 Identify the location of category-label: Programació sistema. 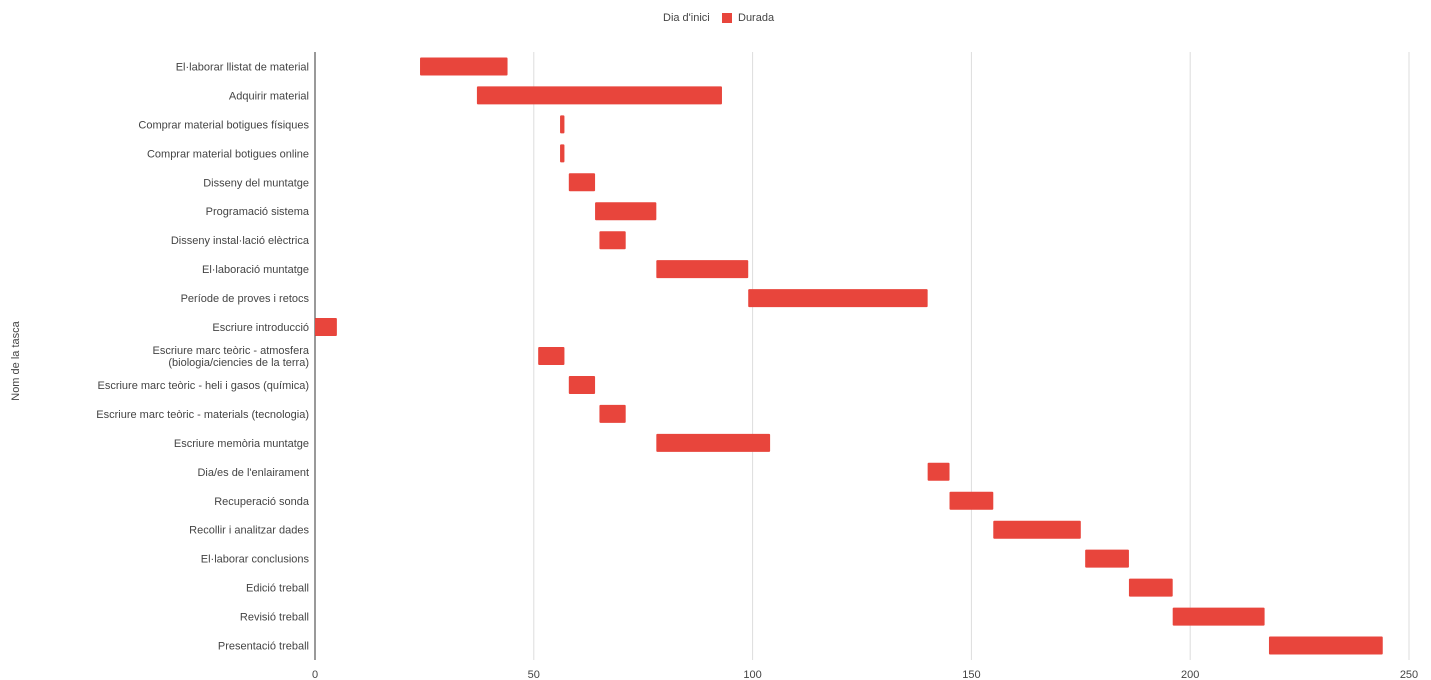
(258, 212).